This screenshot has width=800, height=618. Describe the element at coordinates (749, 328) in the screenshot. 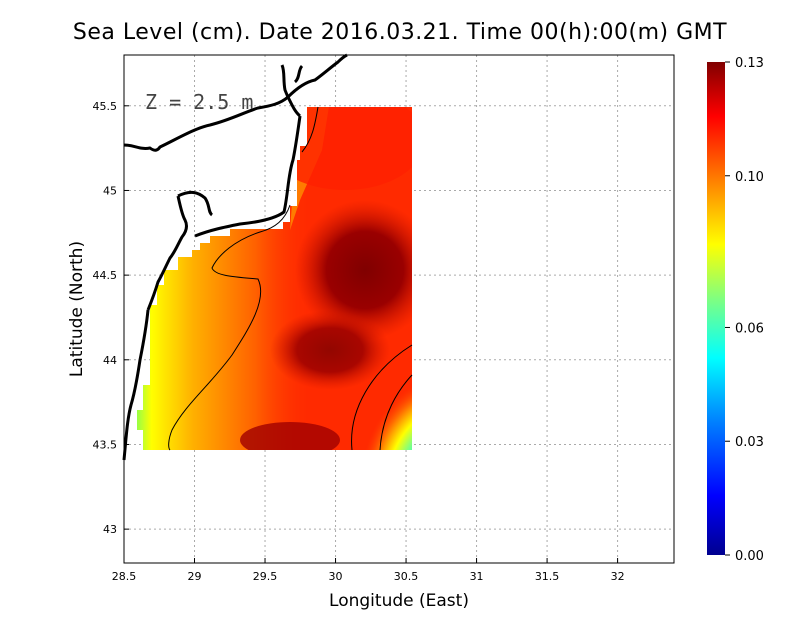

I see `colorbar-label: 0.06` at that location.